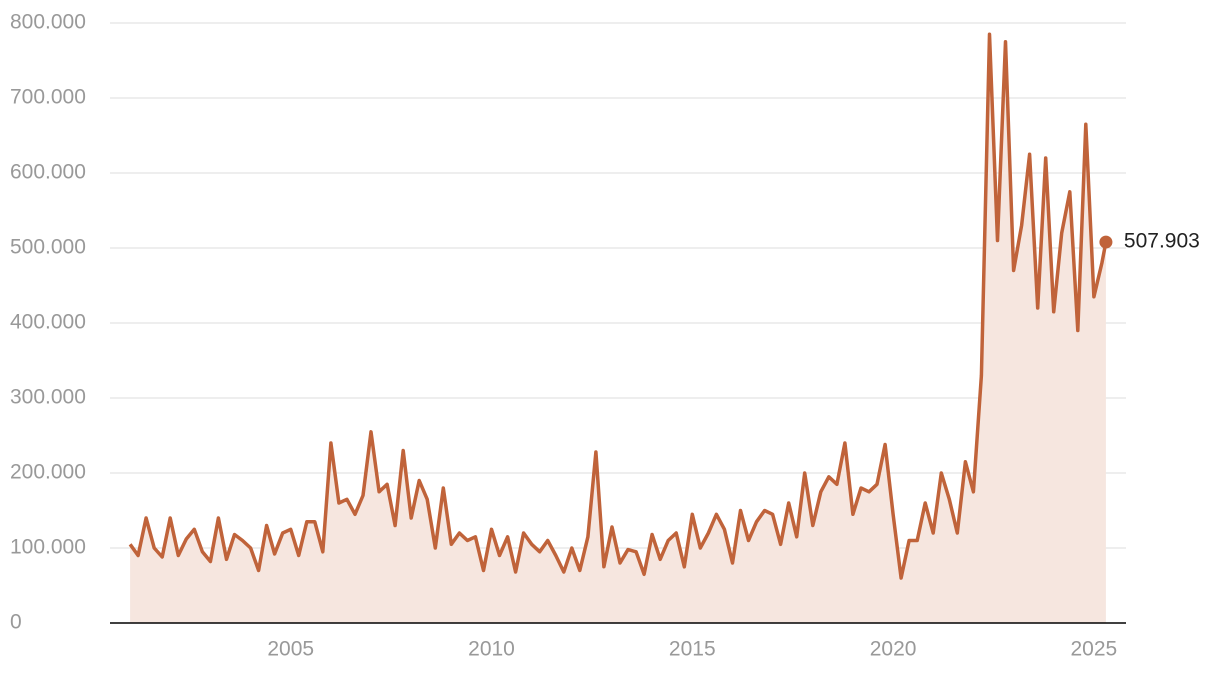 The height and width of the screenshot is (674, 1220). What do you see at coordinates (48, 247) in the screenshot?
I see `y-tick-label: 500.000` at bounding box center [48, 247].